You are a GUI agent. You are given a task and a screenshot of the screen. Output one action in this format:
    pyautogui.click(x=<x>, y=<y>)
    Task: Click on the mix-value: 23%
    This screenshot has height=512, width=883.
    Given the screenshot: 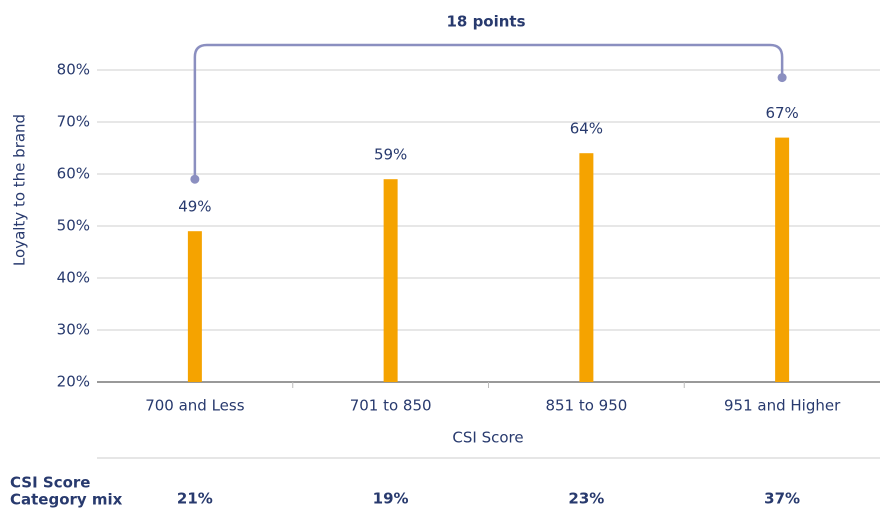 What is the action you would take?
    pyautogui.click(x=586, y=499)
    